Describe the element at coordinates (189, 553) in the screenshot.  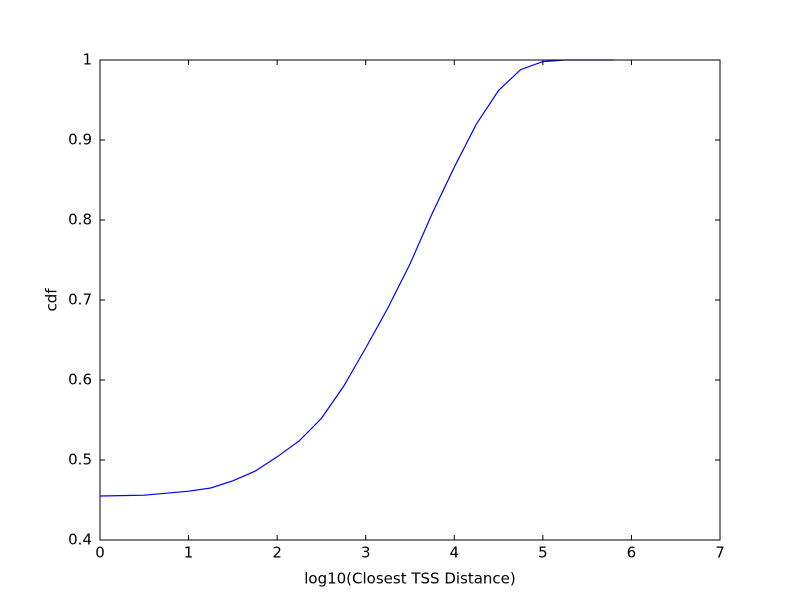
I see `x-tick-label: 1` at that location.